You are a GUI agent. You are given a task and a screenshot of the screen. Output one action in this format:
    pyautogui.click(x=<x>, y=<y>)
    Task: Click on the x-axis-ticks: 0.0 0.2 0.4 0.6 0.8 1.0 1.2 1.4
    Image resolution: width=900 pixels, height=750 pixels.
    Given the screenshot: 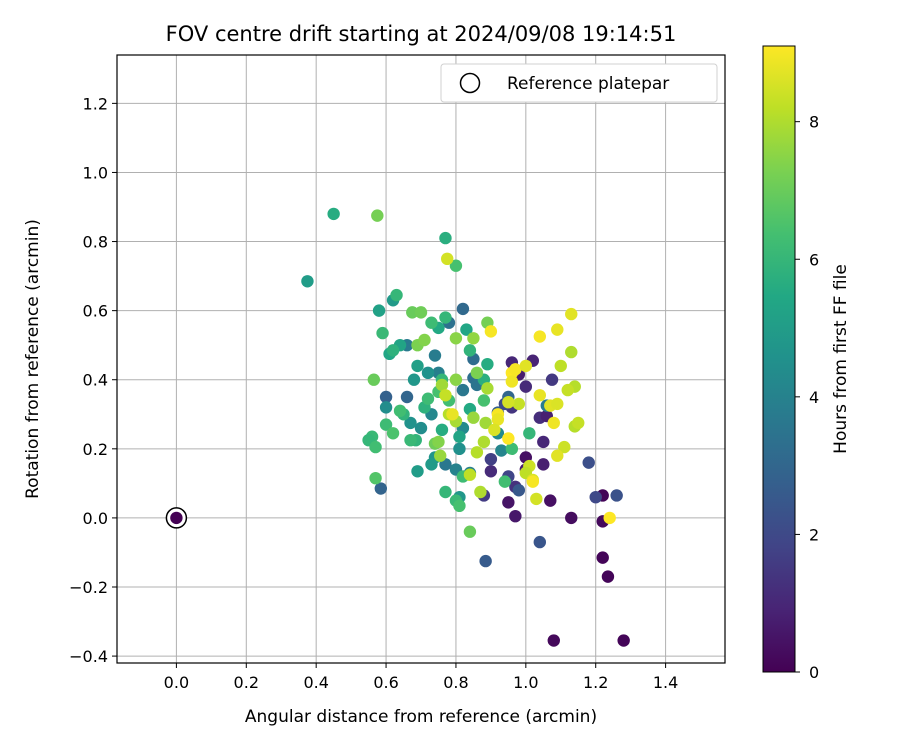 What is the action you would take?
    pyautogui.click(x=421, y=677)
    